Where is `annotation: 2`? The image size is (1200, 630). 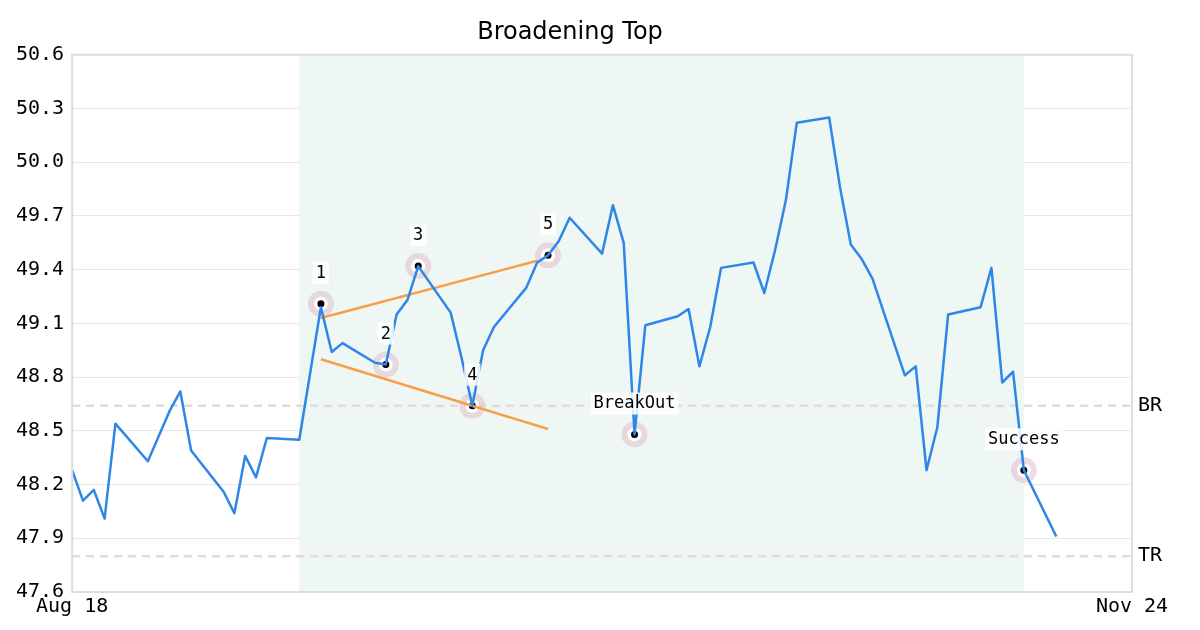
annotation: 2 is located at coordinates (385, 332).